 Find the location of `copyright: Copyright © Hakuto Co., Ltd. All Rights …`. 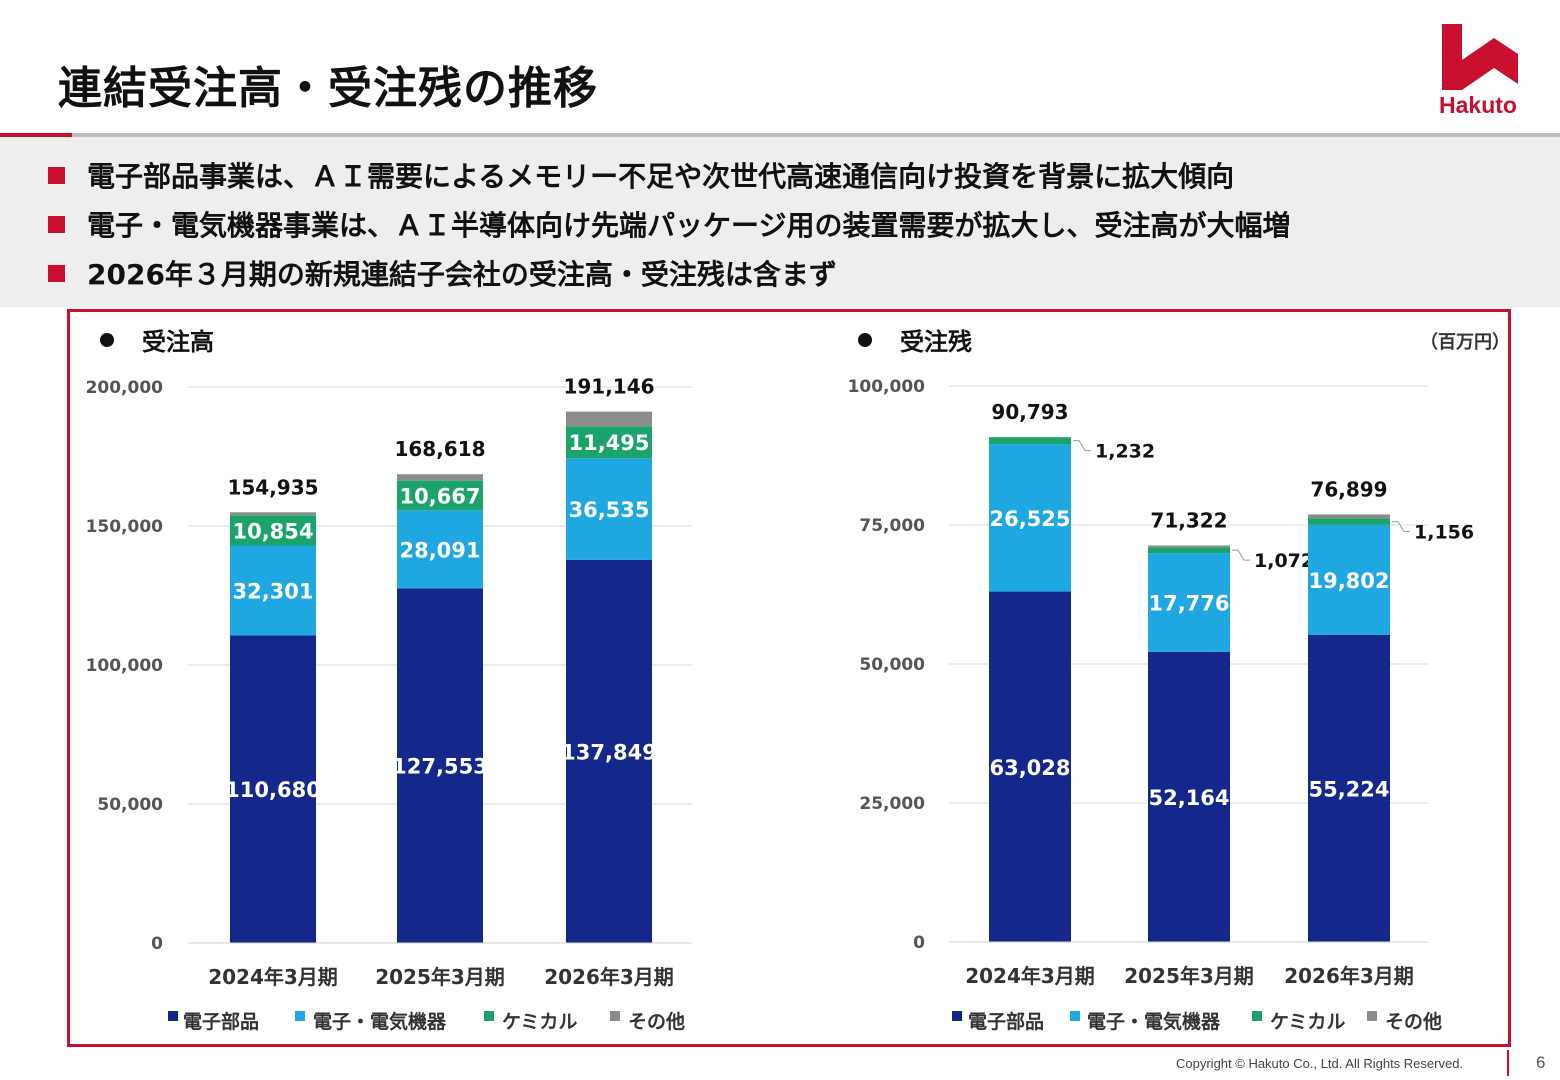

copyright: Copyright © Hakuto Co., Ltd. All Rights … is located at coordinates (1320, 1063).